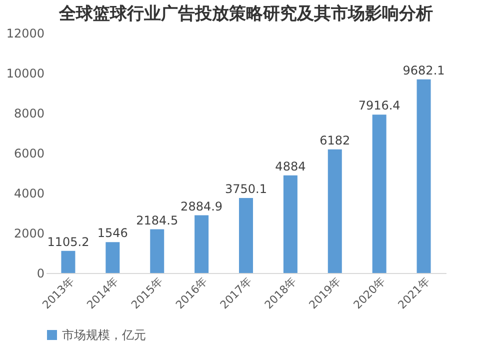  What do you see at coordinates (104, 335) in the screenshot?
I see `legend-label: 市场规模，亿元` at bounding box center [104, 335].